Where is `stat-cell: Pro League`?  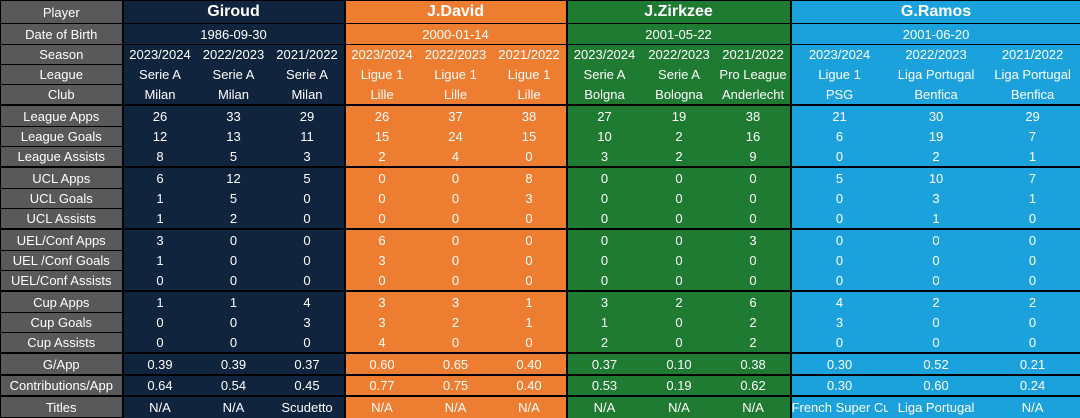
stat-cell: Pro League is located at coordinates (753, 74).